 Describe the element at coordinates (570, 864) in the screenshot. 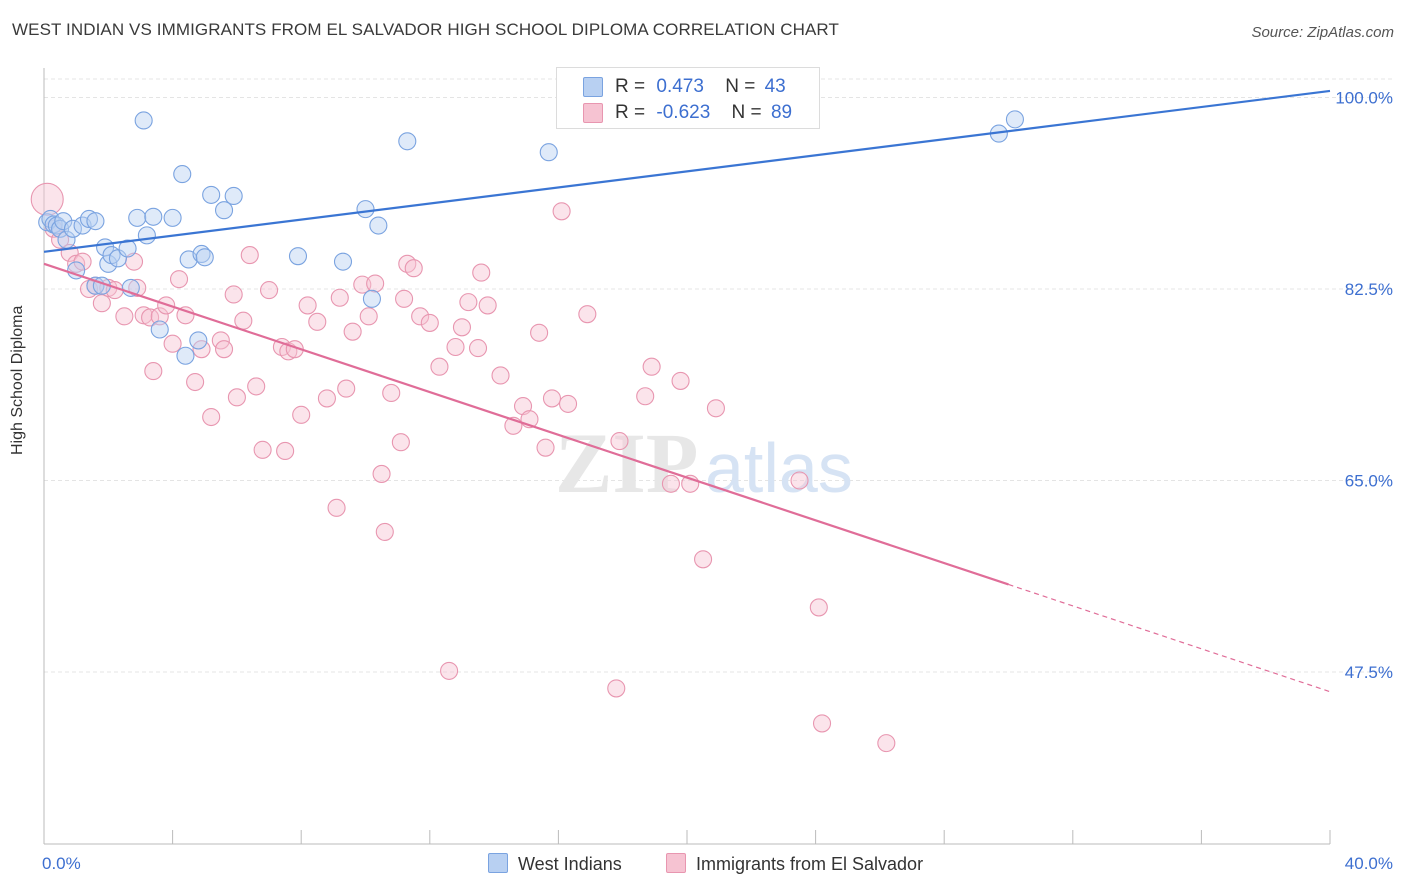

I see `legend-label: West Indians` at that location.